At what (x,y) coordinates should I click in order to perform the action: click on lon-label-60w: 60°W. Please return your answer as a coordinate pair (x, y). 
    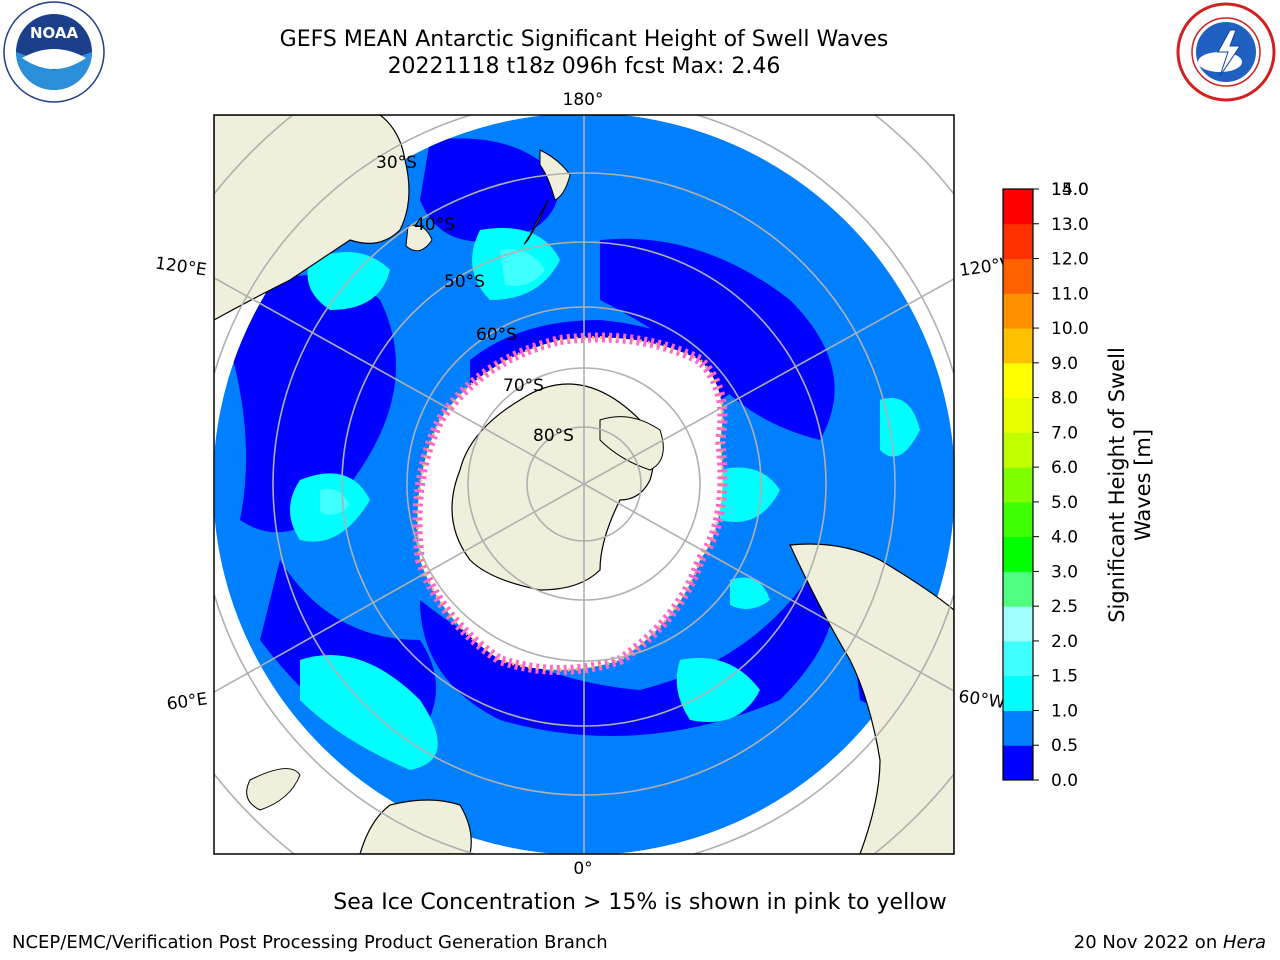
    Looking at the image, I should click on (981, 700).